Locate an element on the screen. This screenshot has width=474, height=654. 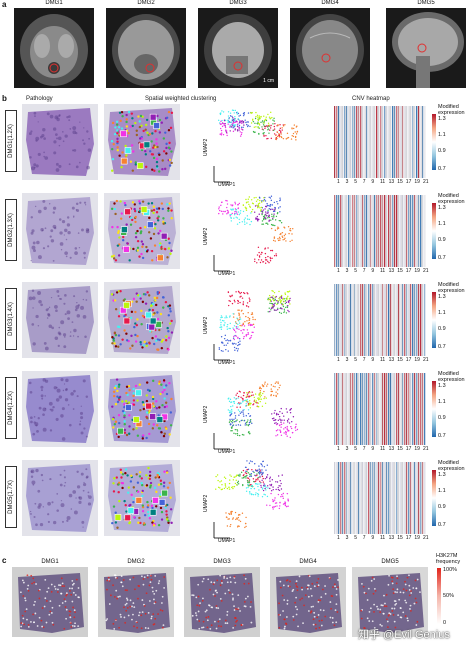
h3k27m-title: H3K27M frequency is located at coordinates (448, 559).